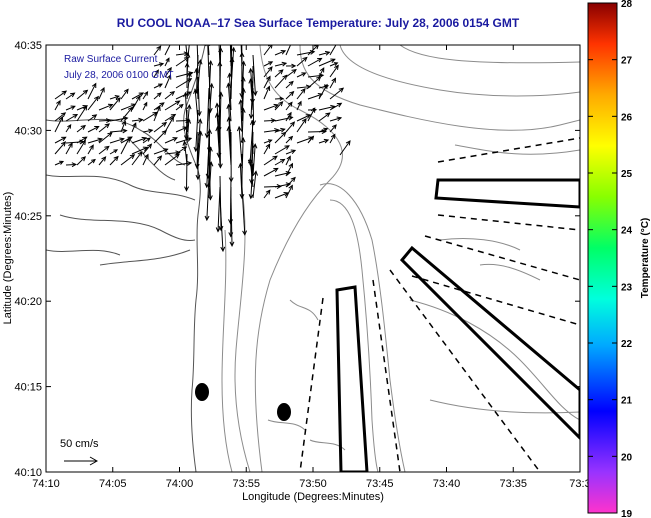 This screenshot has width=651, height=518. I want to click on scale-arrow, so click(81, 461).